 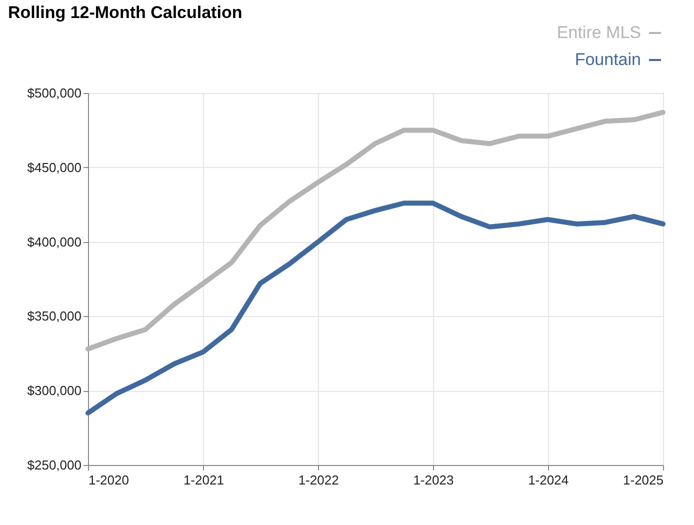 I want to click on y-tick-label: $300,000, so click(x=54, y=390).